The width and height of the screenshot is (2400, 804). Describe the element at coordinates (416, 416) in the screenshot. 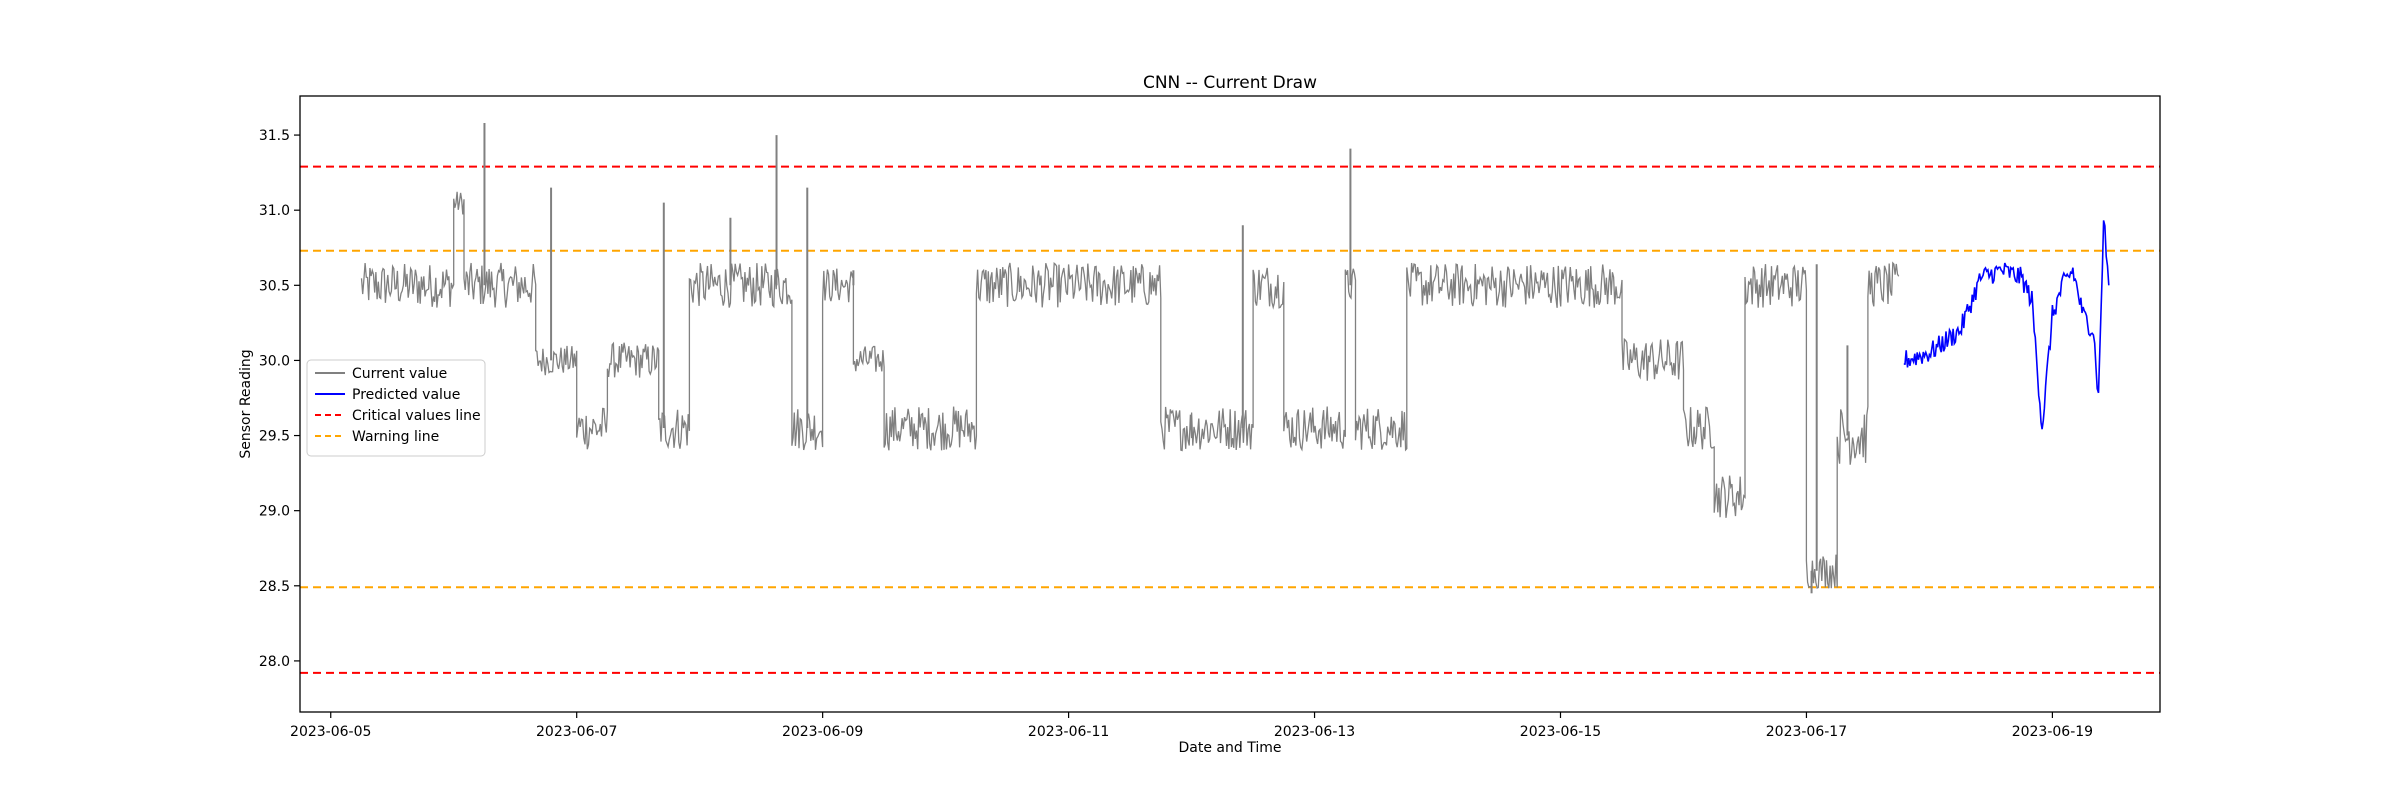

I see `legend-label-2: Critical values line` at that location.